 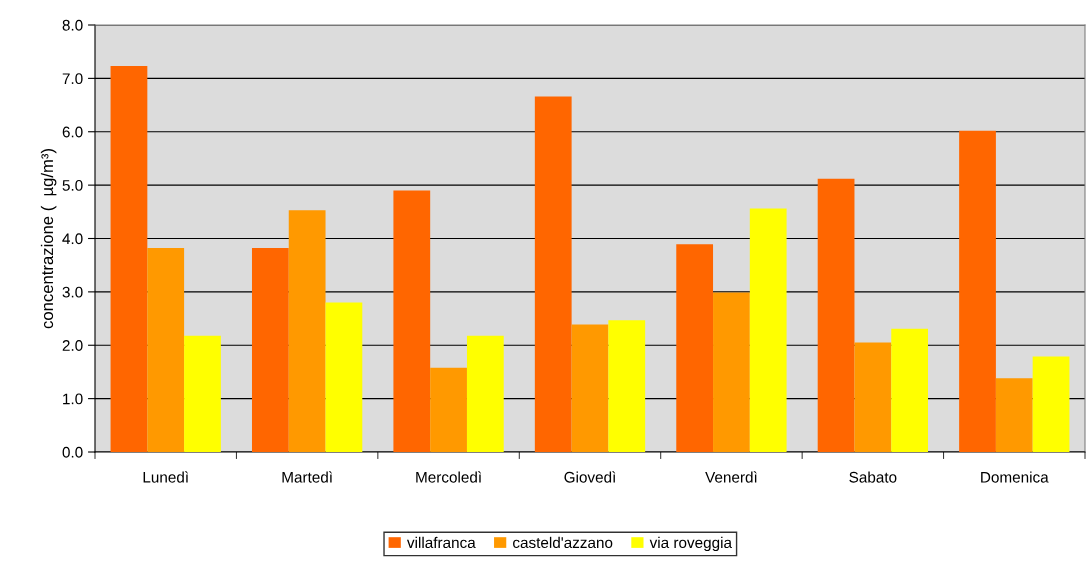 I want to click on y-tick-label: 3.0, so click(x=72, y=292).